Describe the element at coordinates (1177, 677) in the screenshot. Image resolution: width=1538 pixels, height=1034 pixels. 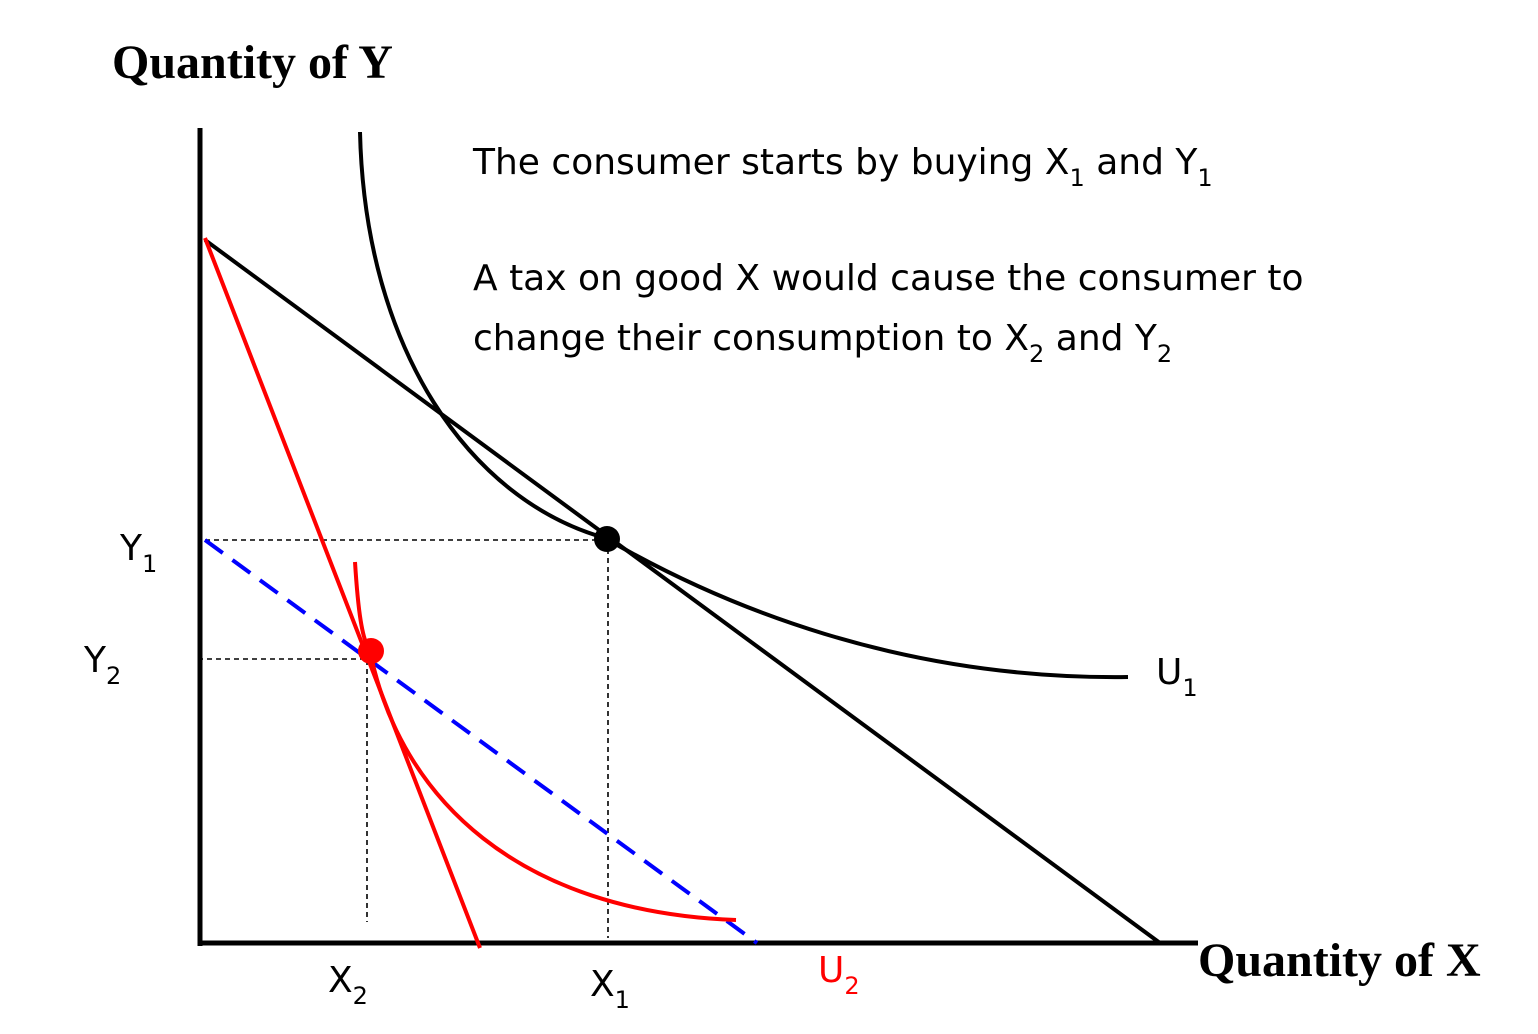
I see `u1-label: U1` at that location.